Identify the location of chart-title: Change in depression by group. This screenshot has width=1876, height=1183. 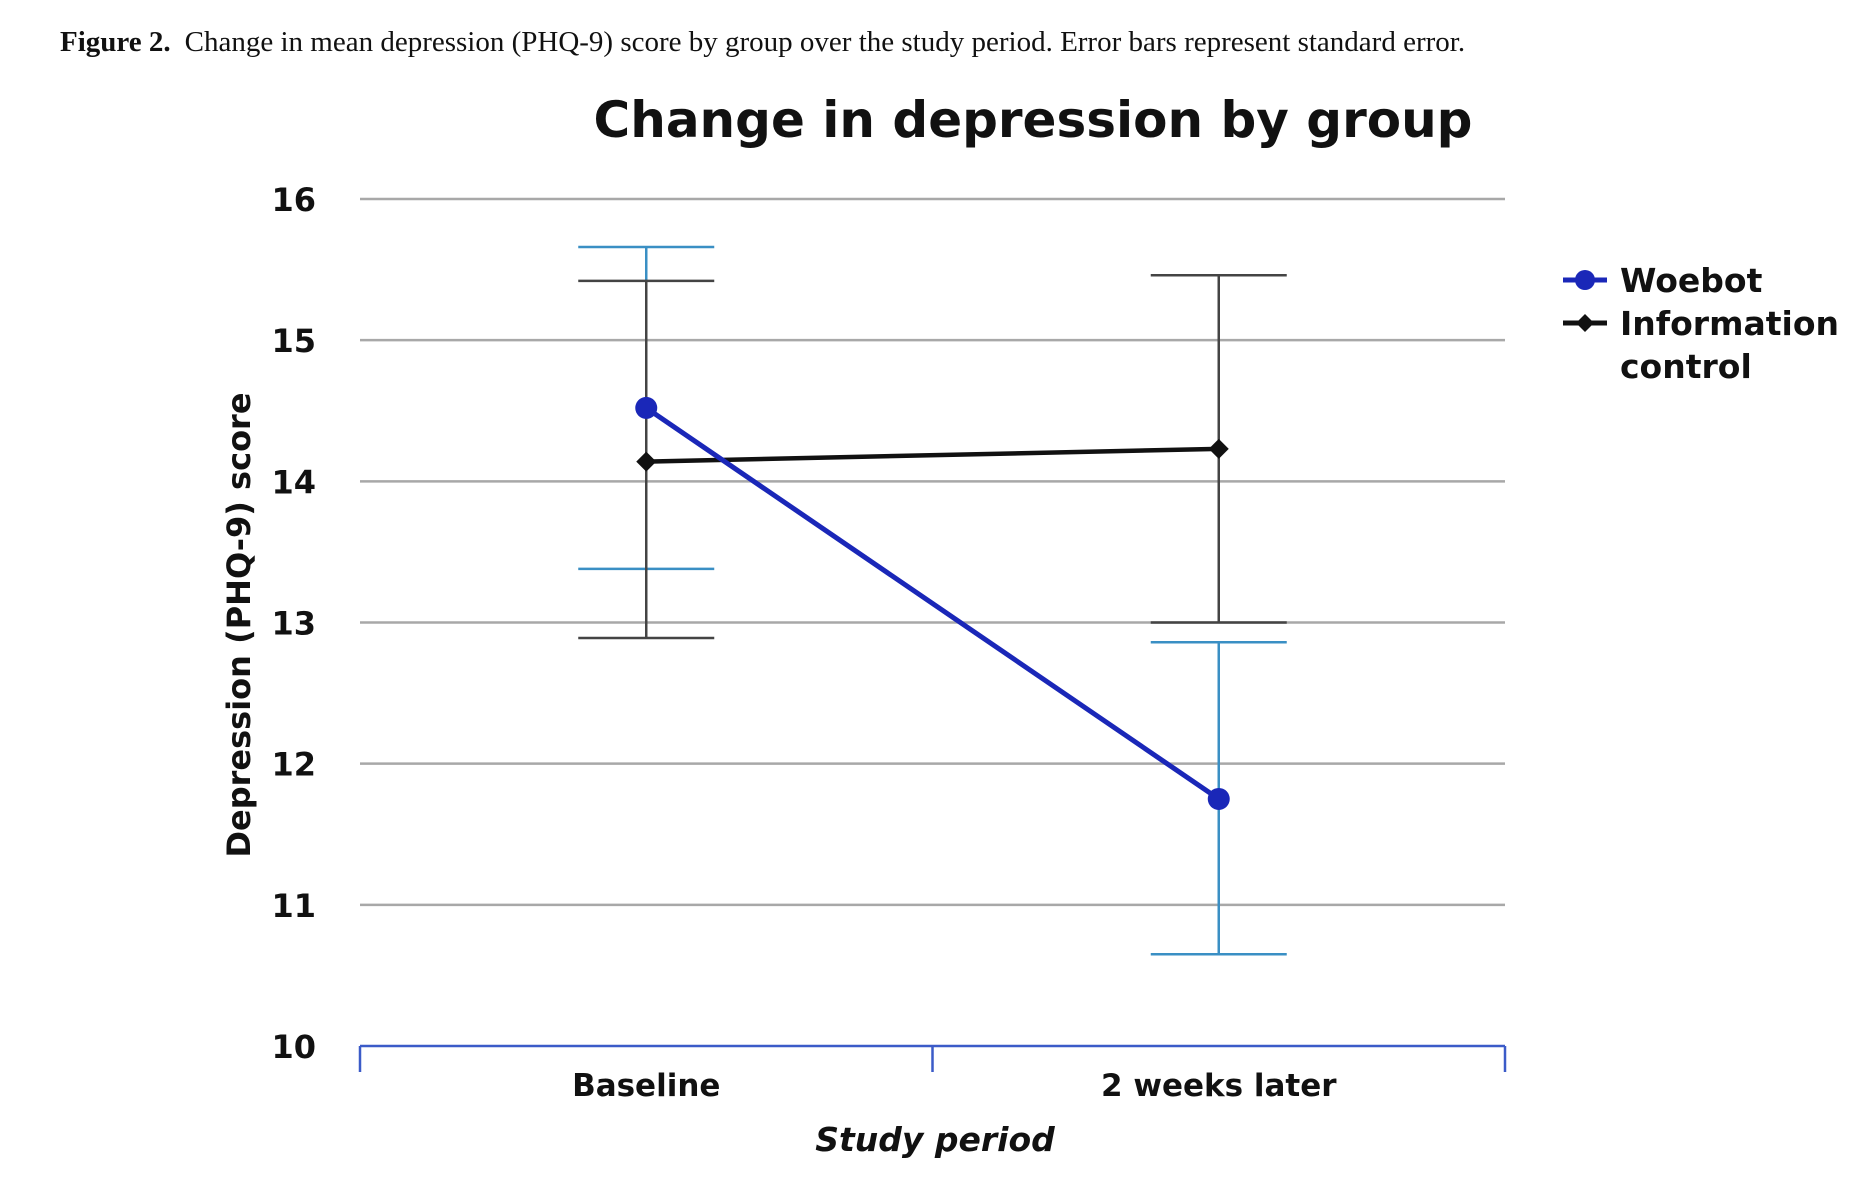
(1033, 120).